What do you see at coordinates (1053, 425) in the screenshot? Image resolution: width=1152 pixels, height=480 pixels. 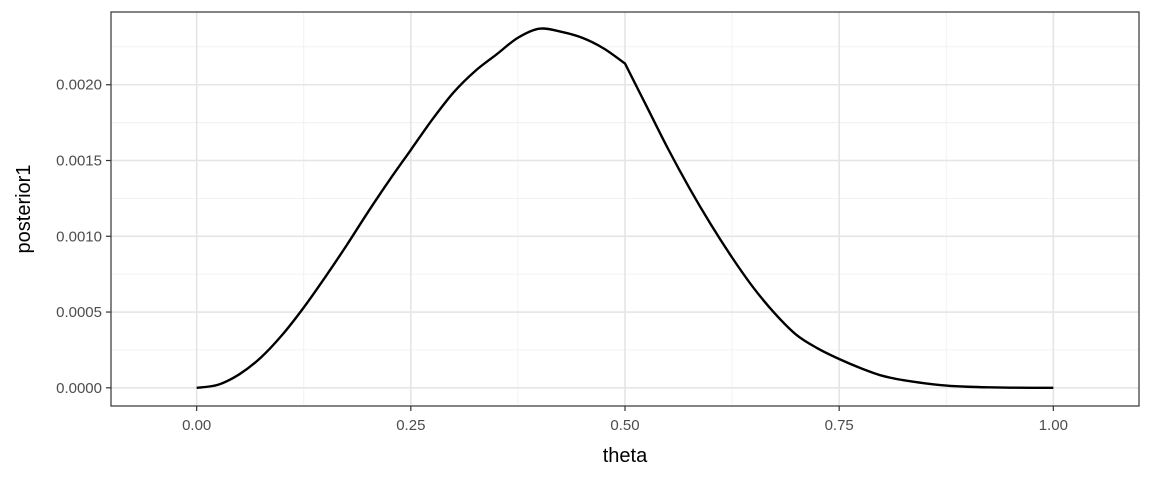 I see `x-tick-label: 1.00` at bounding box center [1053, 425].